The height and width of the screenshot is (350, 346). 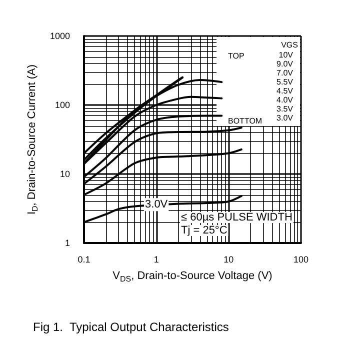 I want to click on annotation: TOP, so click(x=236, y=56).